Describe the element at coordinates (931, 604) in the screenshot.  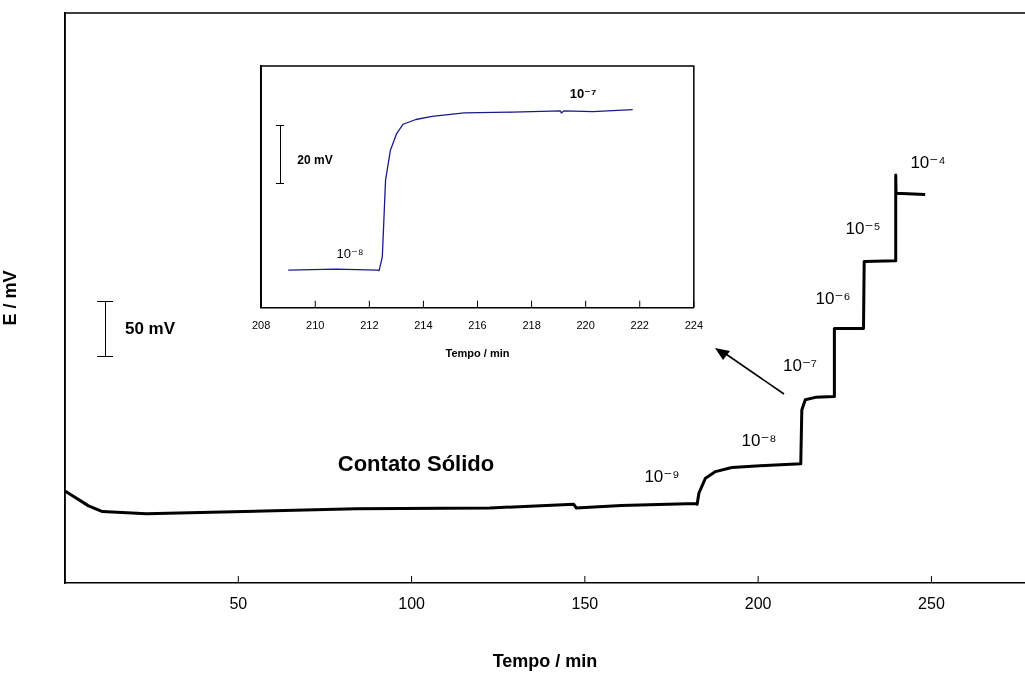
I see `x-tick-label: 250` at that location.